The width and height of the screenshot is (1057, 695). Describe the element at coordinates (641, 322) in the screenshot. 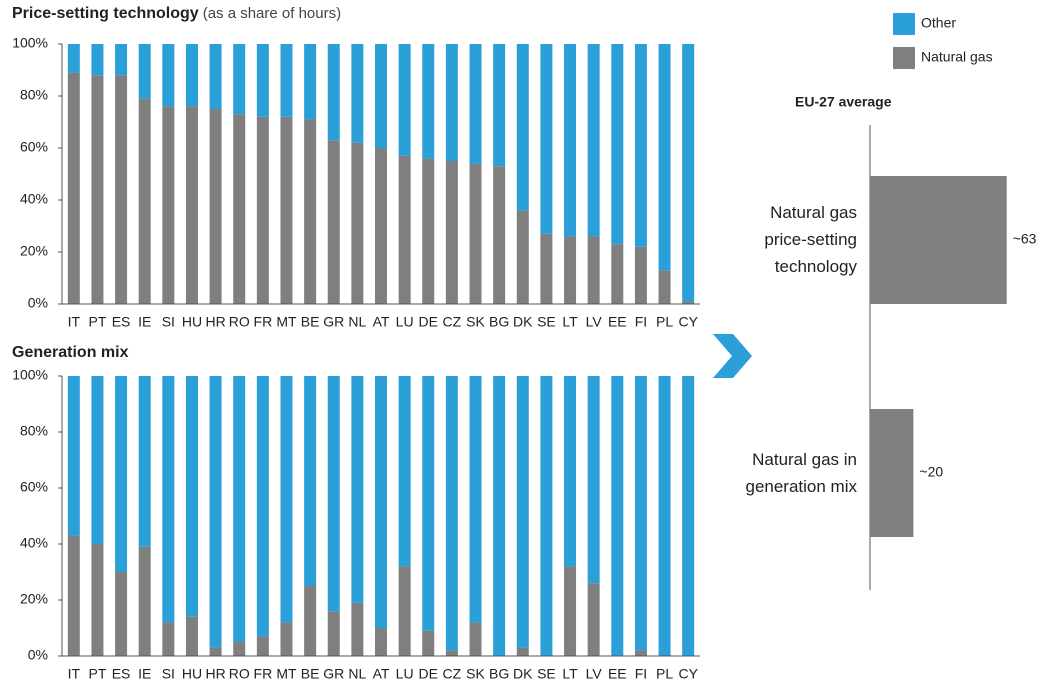

I see `x-tick-label: FI` at that location.